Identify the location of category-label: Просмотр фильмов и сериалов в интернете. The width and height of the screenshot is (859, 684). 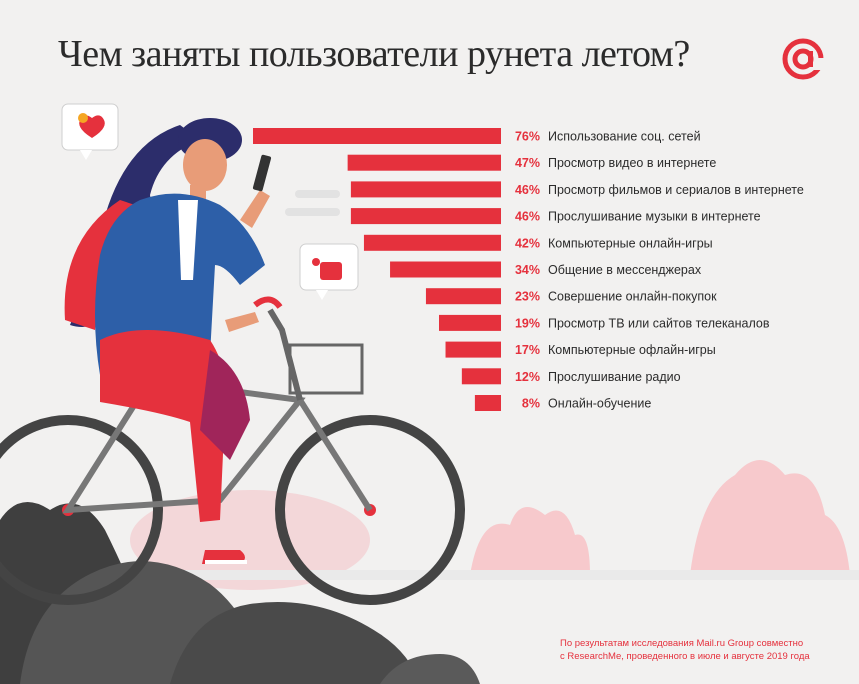
(676, 190).